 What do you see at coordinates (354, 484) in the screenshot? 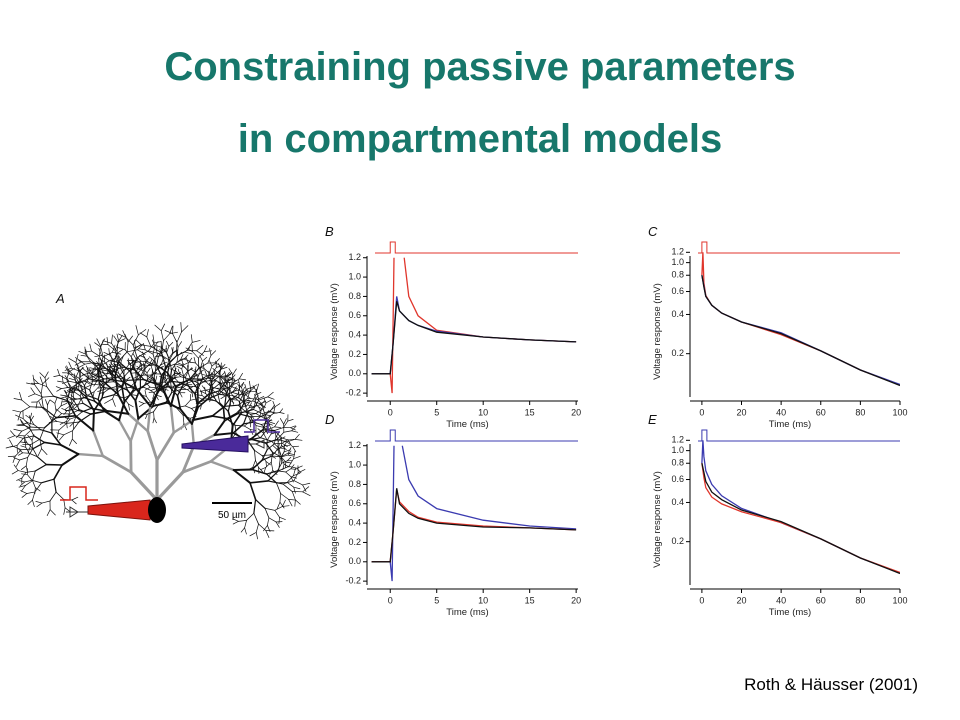
I see `y-tick-label: 0.8` at bounding box center [354, 484].